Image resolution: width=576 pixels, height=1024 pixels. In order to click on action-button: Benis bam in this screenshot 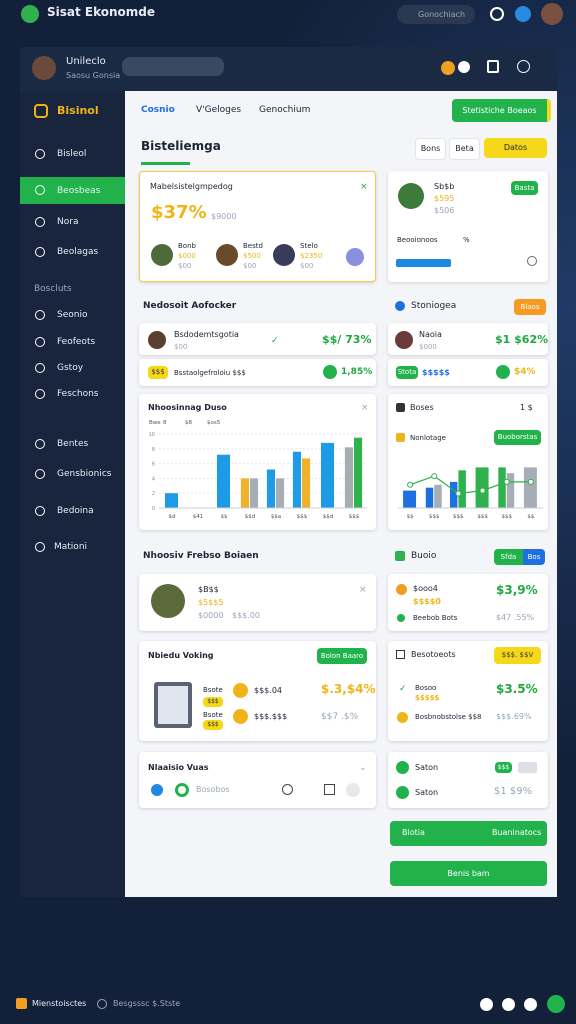, I will do `click(468, 873)`.